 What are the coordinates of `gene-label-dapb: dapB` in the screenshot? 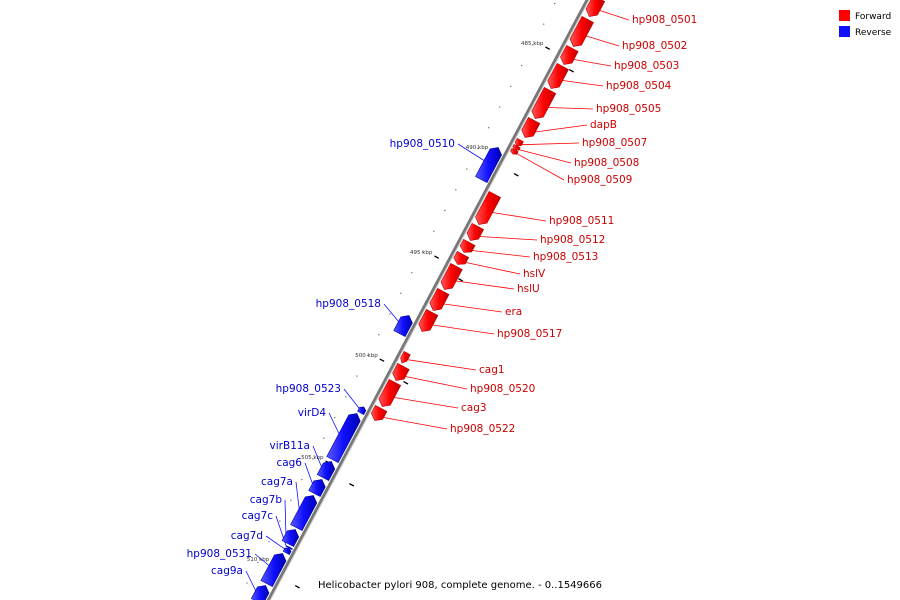 It's located at (603, 125).